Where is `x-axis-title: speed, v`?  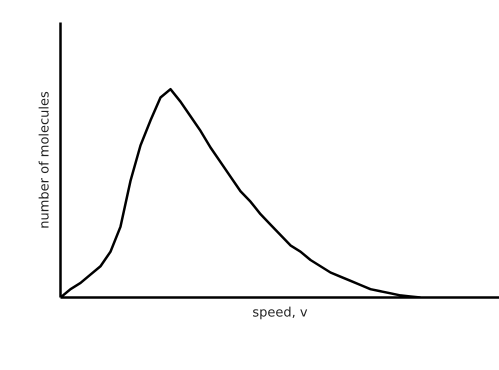 x-axis-title: speed, v is located at coordinates (280, 313).